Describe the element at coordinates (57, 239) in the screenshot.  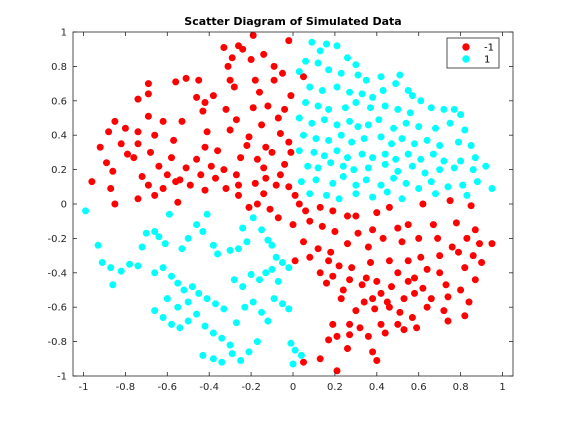
I see `y-tick-label: -0.2` at that location.